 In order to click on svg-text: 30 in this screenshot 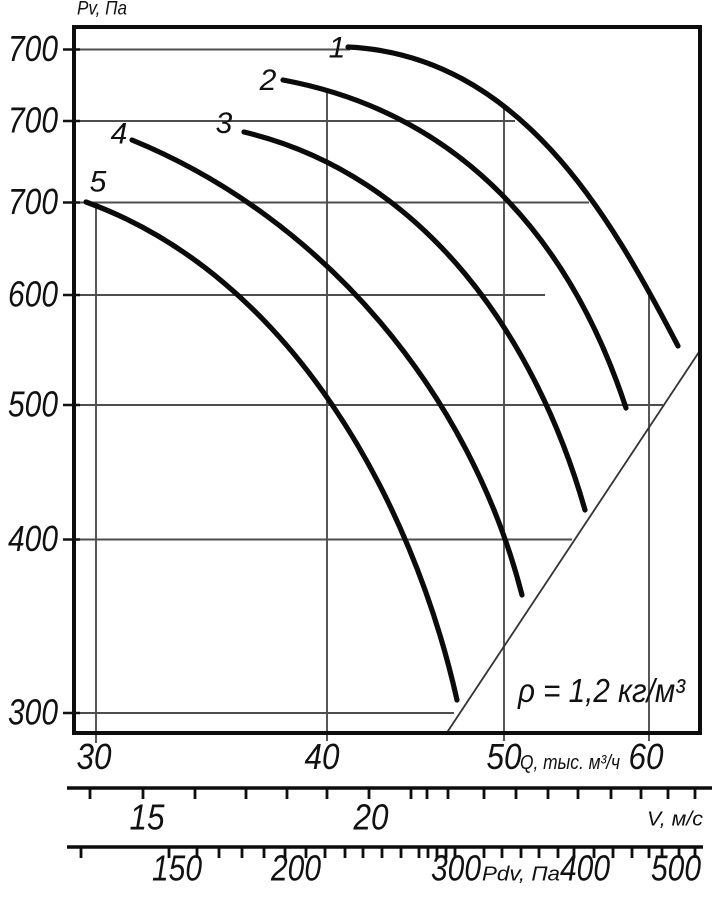, I will do `click(94, 756)`.